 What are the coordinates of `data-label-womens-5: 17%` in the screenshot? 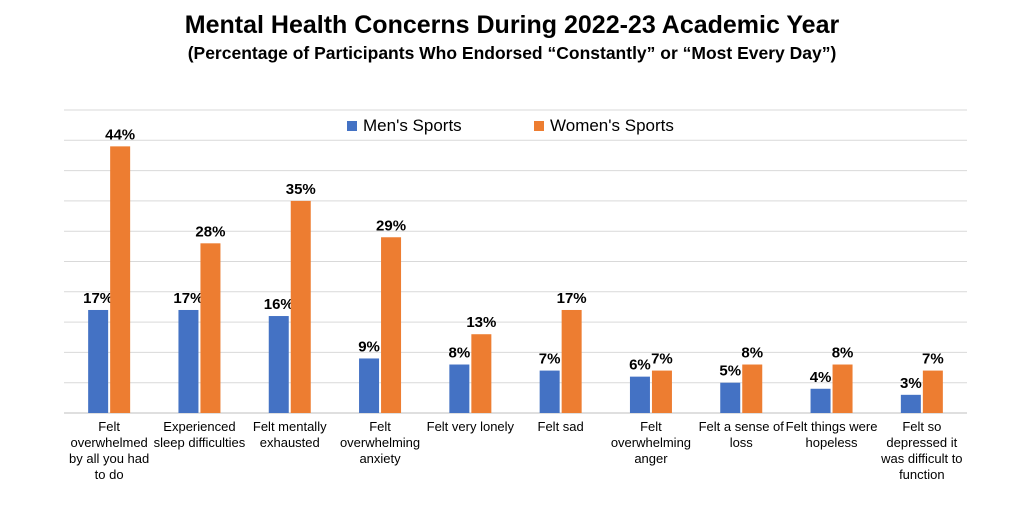 It's located at (572, 298).